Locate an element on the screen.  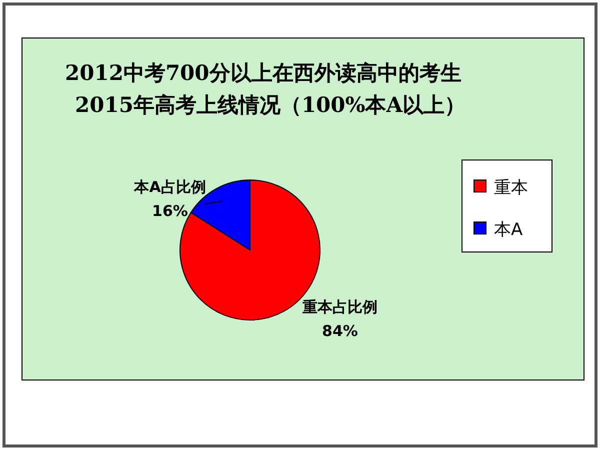
legend-label: 重本 is located at coordinates (511, 188).